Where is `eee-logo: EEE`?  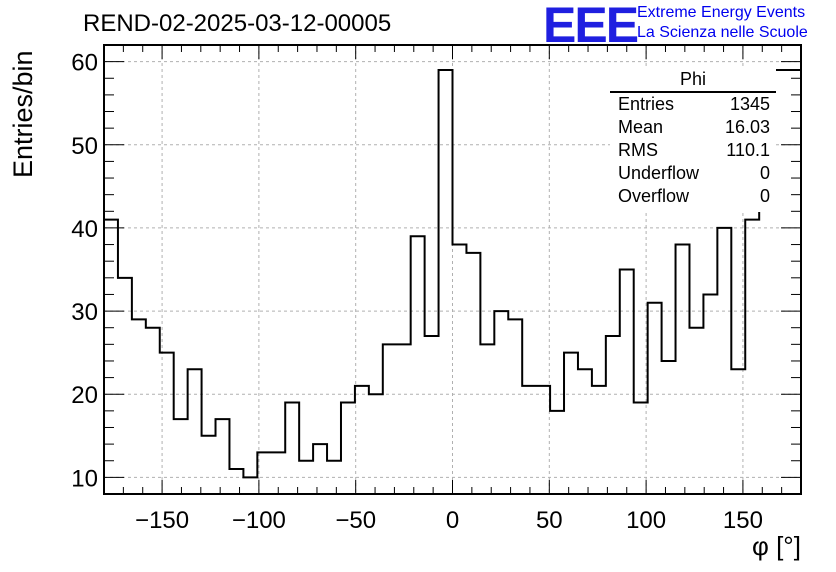
eee-logo: EEE is located at coordinates (591, 26).